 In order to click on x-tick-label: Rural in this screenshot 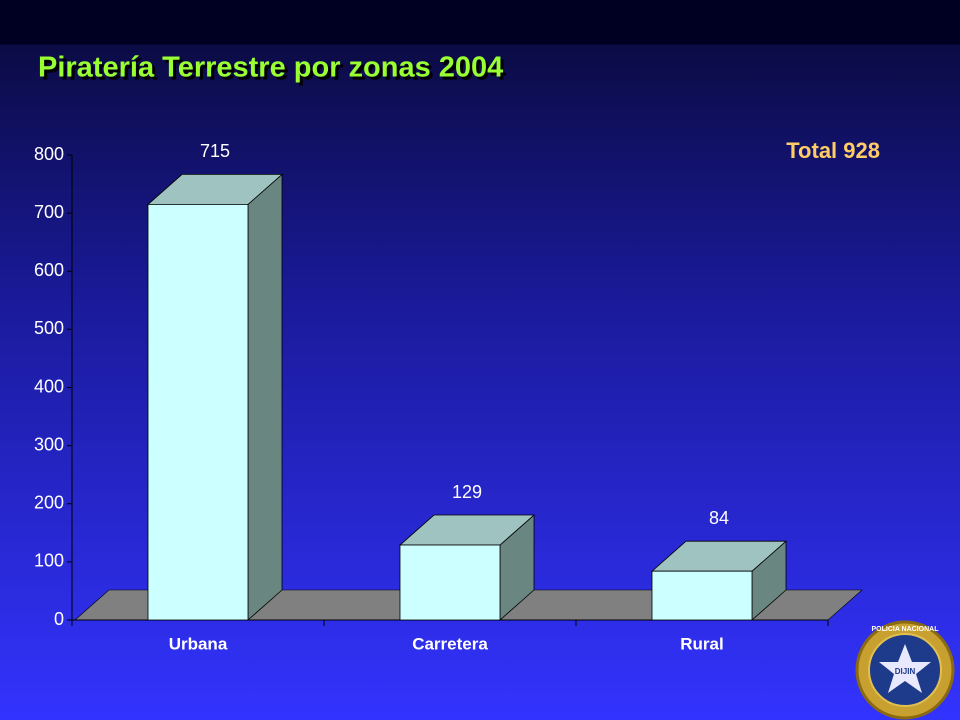, I will do `click(701, 643)`.